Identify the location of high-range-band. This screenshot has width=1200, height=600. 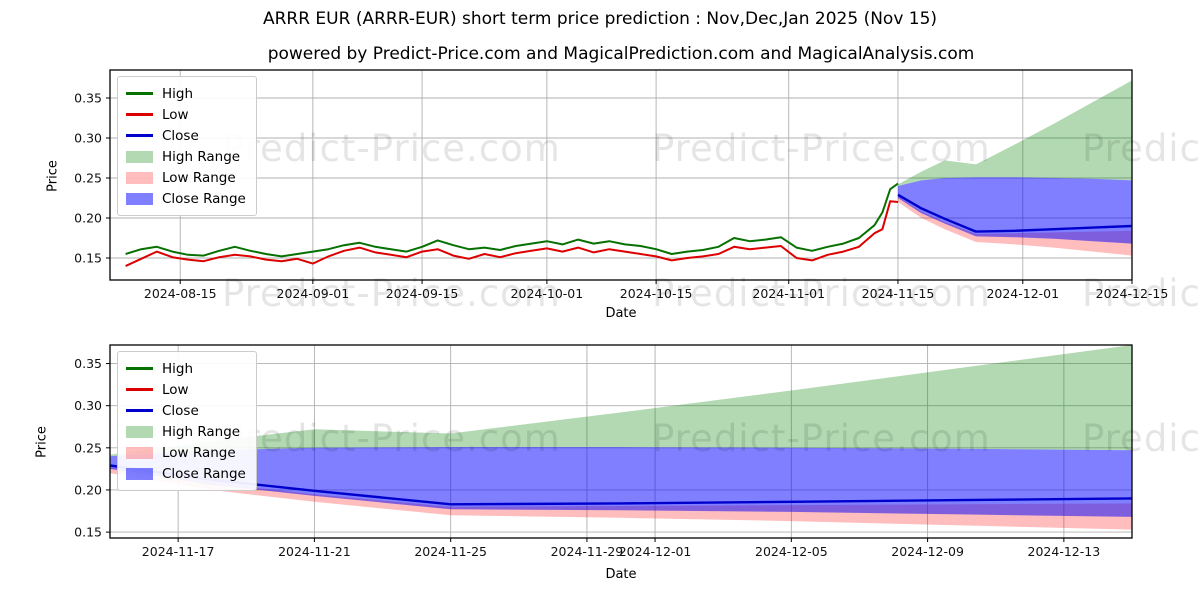
(1015, 133).